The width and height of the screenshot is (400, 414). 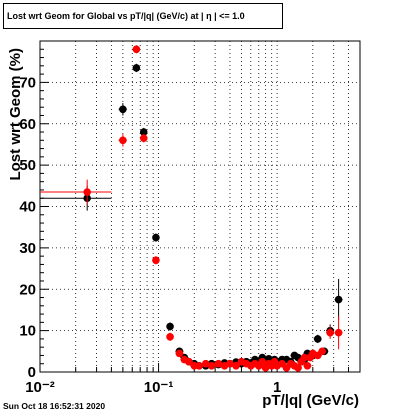 I want to click on timestamp-footer: Sun Oct 18 16:52:31 2020, so click(x=54, y=406).